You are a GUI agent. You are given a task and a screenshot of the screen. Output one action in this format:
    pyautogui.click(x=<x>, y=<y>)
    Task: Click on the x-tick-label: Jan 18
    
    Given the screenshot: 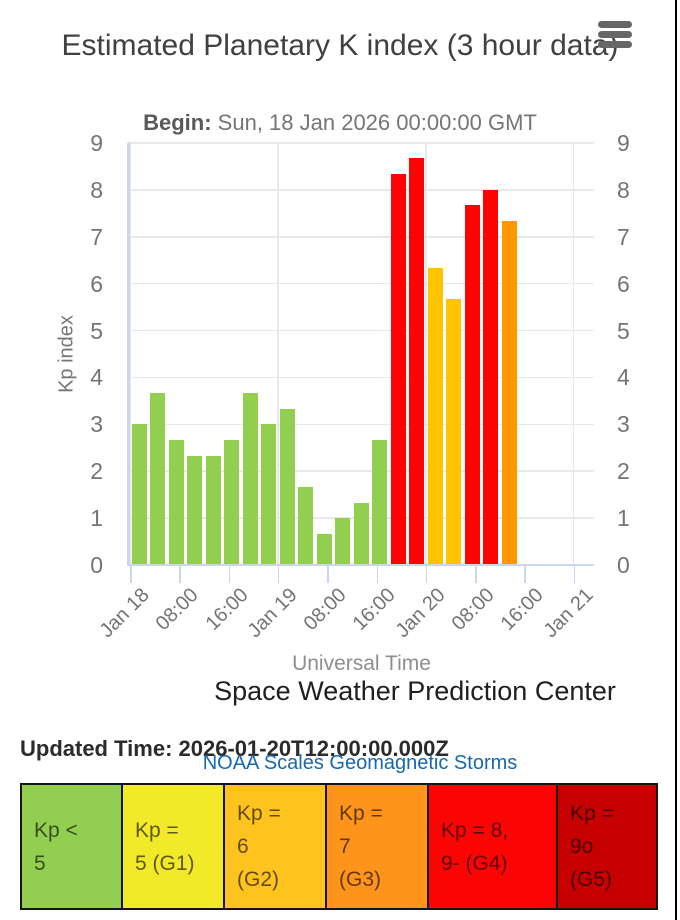 What is the action you would take?
    pyautogui.click(x=124, y=613)
    